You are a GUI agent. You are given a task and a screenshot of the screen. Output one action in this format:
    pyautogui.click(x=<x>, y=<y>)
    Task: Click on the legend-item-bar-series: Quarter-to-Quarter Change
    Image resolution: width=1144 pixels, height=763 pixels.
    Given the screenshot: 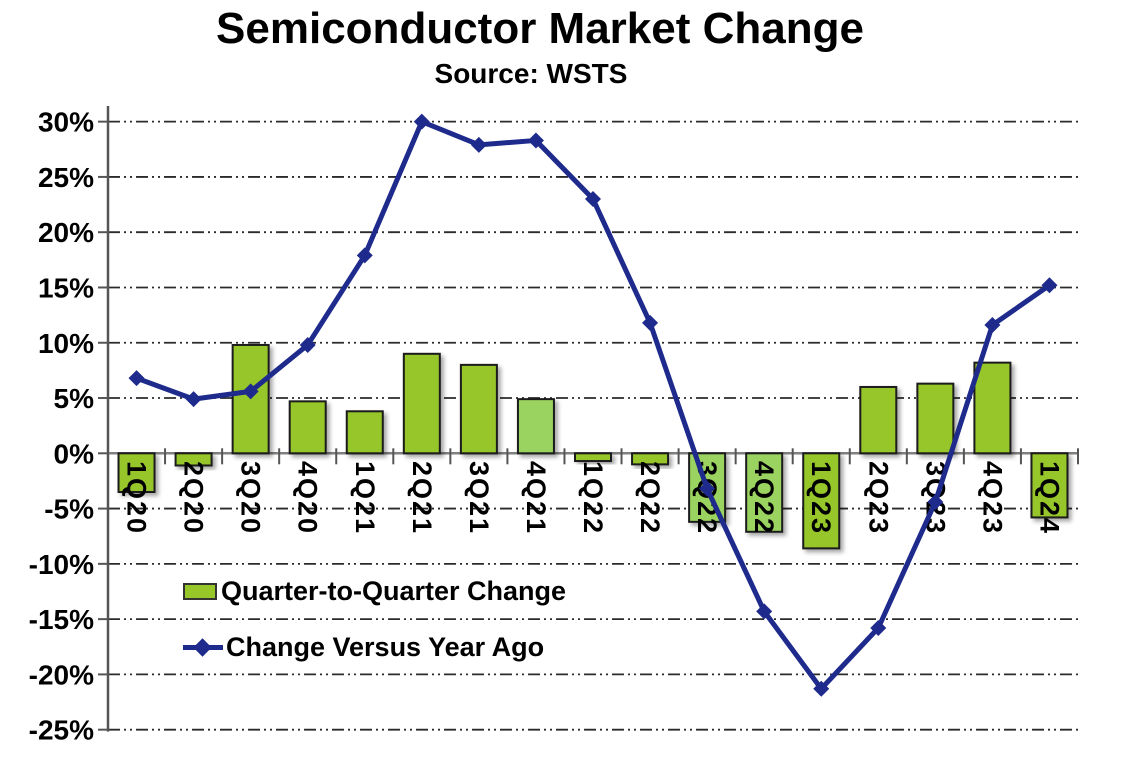 What is the action you would take?
    pyautogui.click(x=374, y=591)
    